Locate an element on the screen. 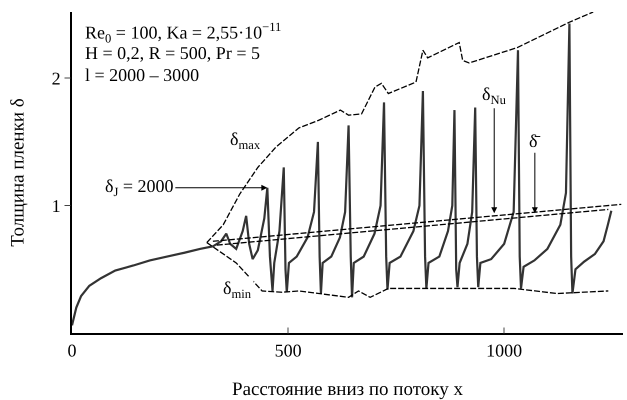 The image size is (627, 400). annotation: H = 0,2, R = 500, Pr = 5 is located at coordinates (172, 53).